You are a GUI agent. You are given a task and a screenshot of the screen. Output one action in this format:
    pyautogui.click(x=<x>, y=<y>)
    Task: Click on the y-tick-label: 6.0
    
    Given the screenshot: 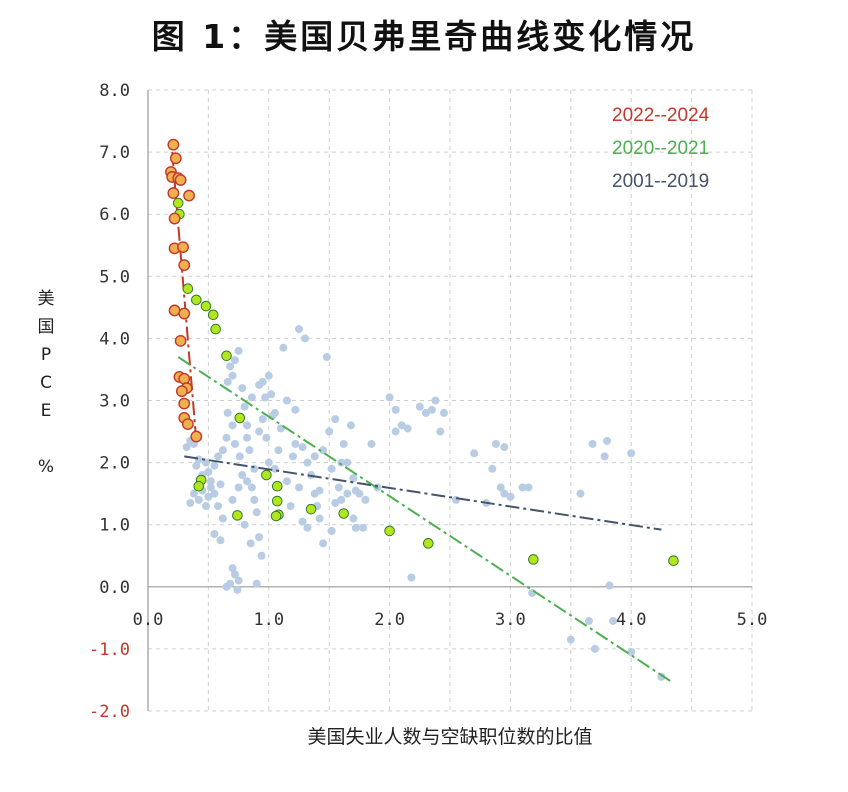 What is the action you would take?
    pyautogui.click(x=114, y=215)
    